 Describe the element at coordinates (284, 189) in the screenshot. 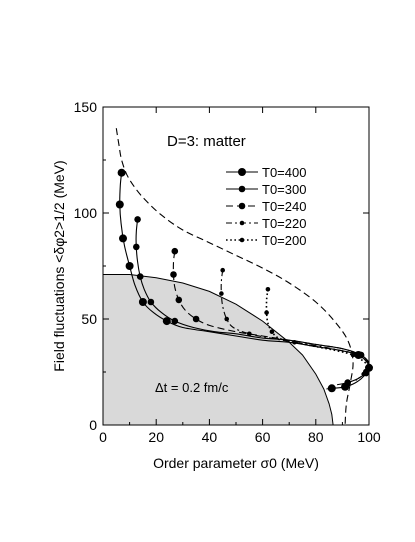

I see `legend-label-2: T0=300` at that location.